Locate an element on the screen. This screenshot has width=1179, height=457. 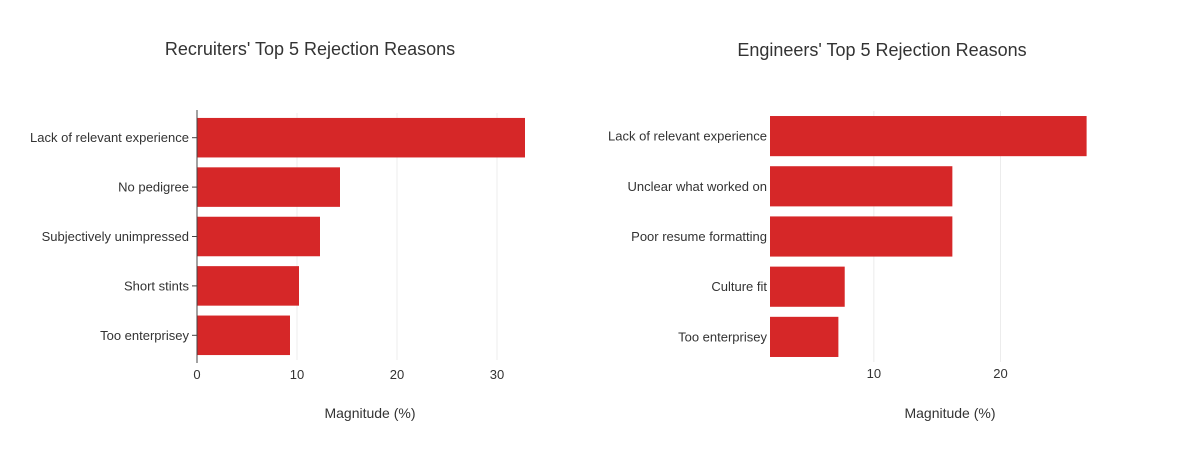
category-label: Unclear what worked on is located at coordinates (697, 186).